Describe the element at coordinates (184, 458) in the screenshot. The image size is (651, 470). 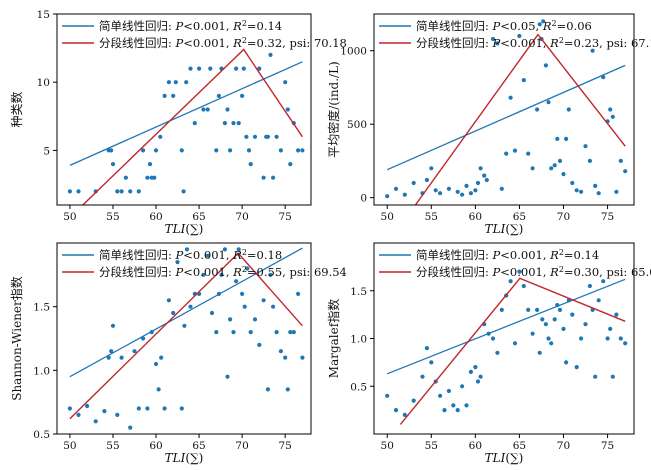
I see `x-axis-label: TLI(∑)` at that location.